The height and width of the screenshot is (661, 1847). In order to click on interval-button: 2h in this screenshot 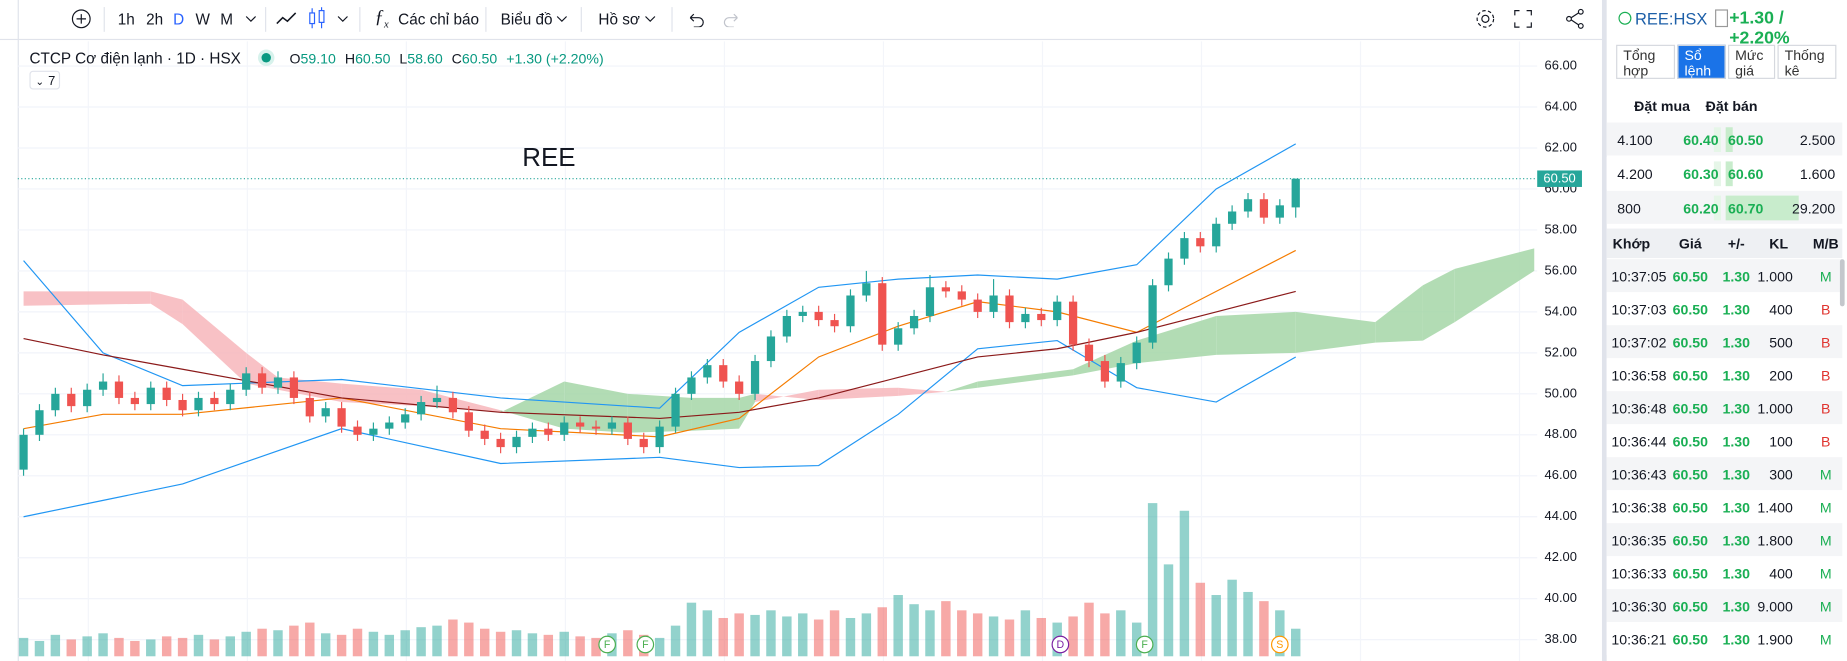, I will do `click(155, 19)`.